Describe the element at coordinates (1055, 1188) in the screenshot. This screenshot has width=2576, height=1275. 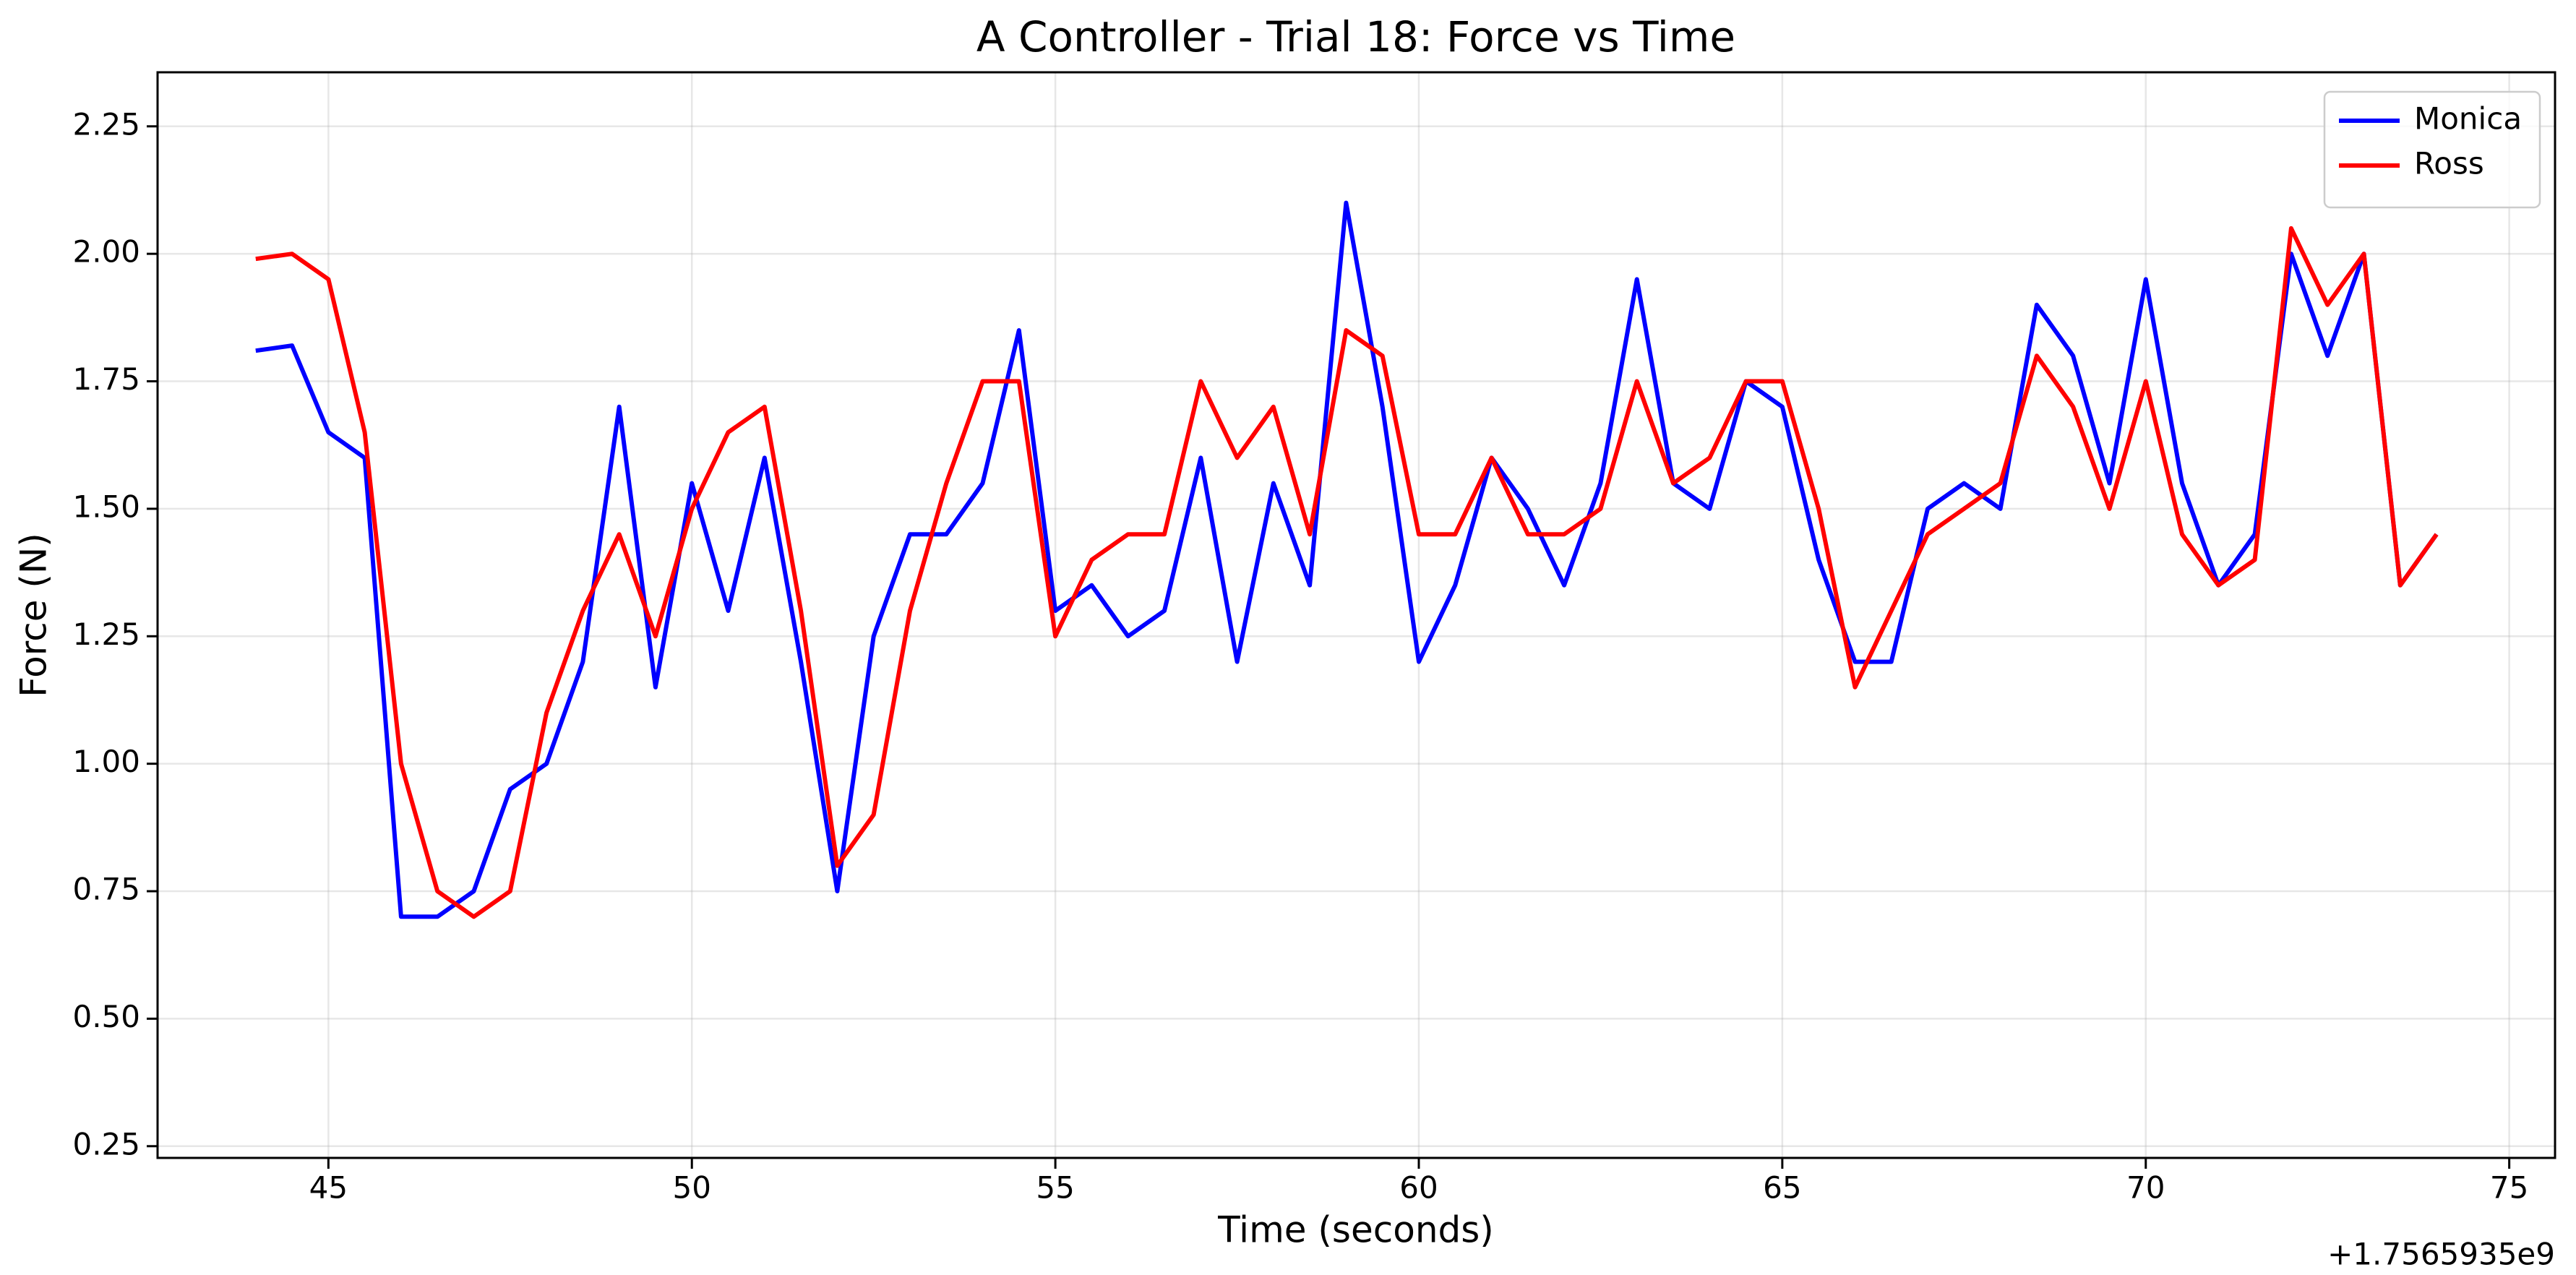
I see `x-tick-label: 55` at that location.